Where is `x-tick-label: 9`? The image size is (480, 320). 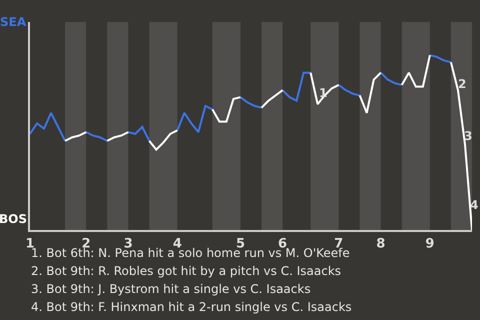 x-tick-label: 9 is located at coordinates (429, 244).